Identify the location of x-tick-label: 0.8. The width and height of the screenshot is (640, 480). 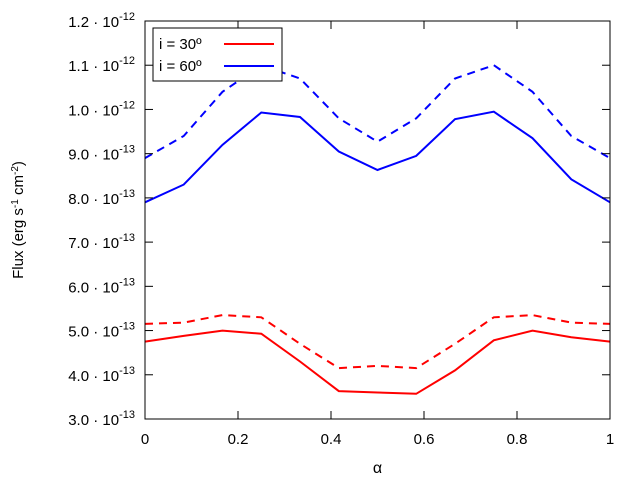
(517, 439).